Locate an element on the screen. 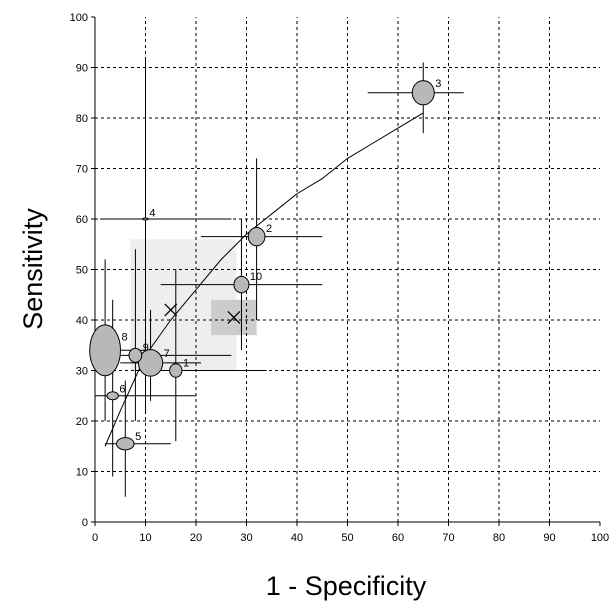 Image resolution: width=612 pixels, height=605 pixels. x-tick-label-20: 20 is located at coordinates (196, 538).